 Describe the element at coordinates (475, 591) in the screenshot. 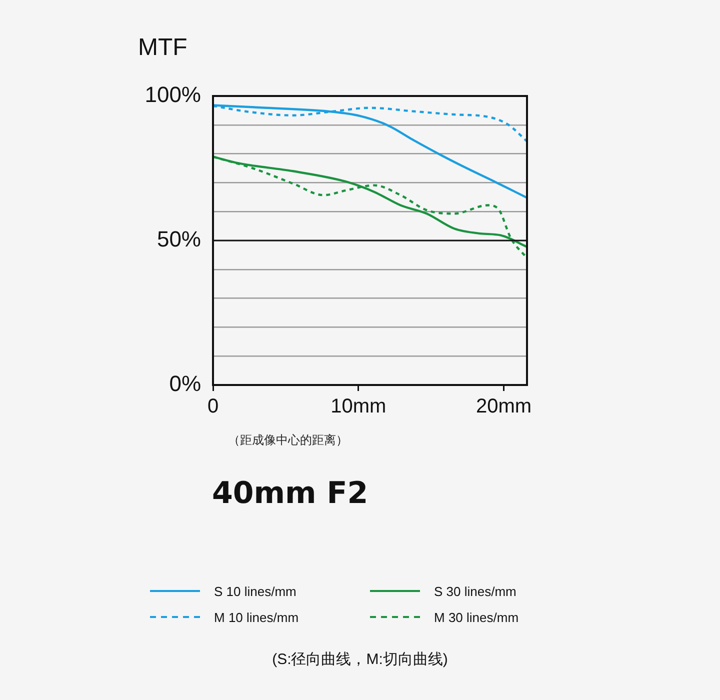

I see `legend-label: S 30 lines/mm` at that location.